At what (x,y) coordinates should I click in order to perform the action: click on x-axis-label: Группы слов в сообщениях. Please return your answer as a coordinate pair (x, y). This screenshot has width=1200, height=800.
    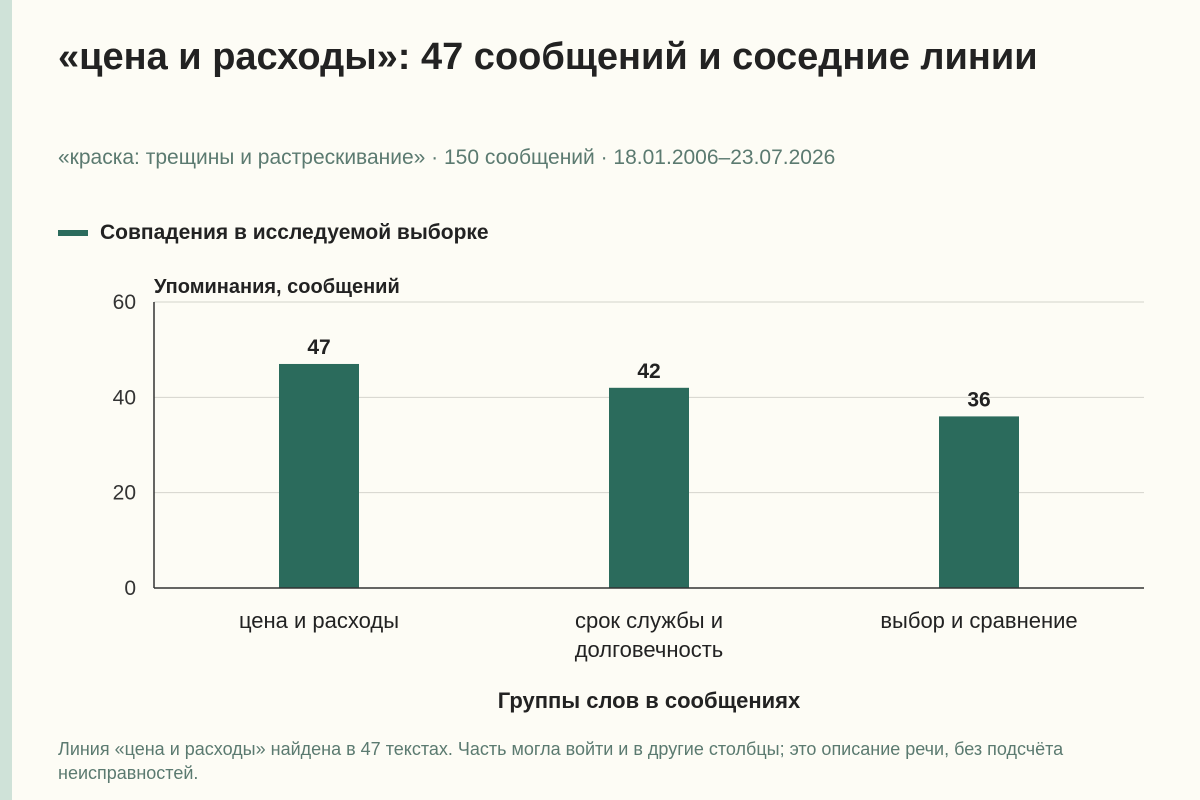
    Looking at the image, I should click on (649, 700).